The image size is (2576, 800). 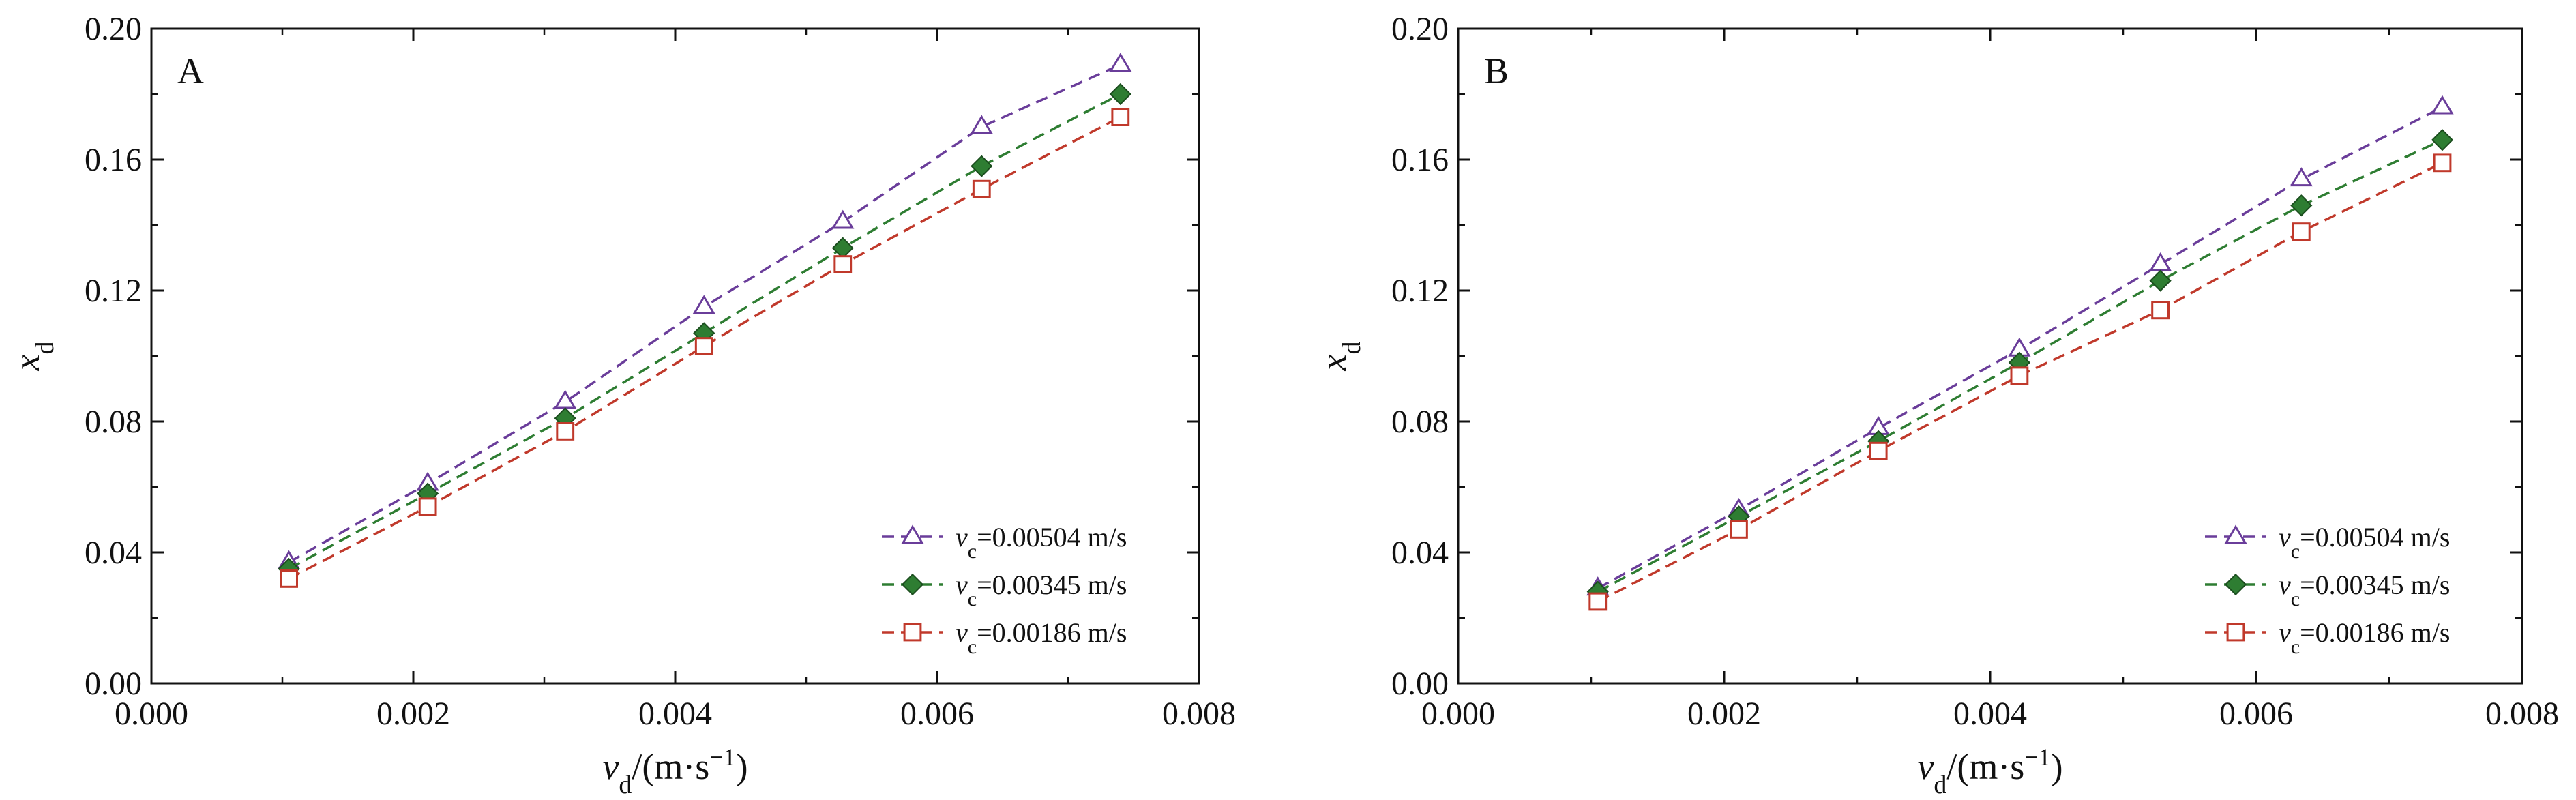 What do you see at coordinates (1496, 70) in the screenshot?
I see `panel-label: B` at bounding box center [1496, 70].